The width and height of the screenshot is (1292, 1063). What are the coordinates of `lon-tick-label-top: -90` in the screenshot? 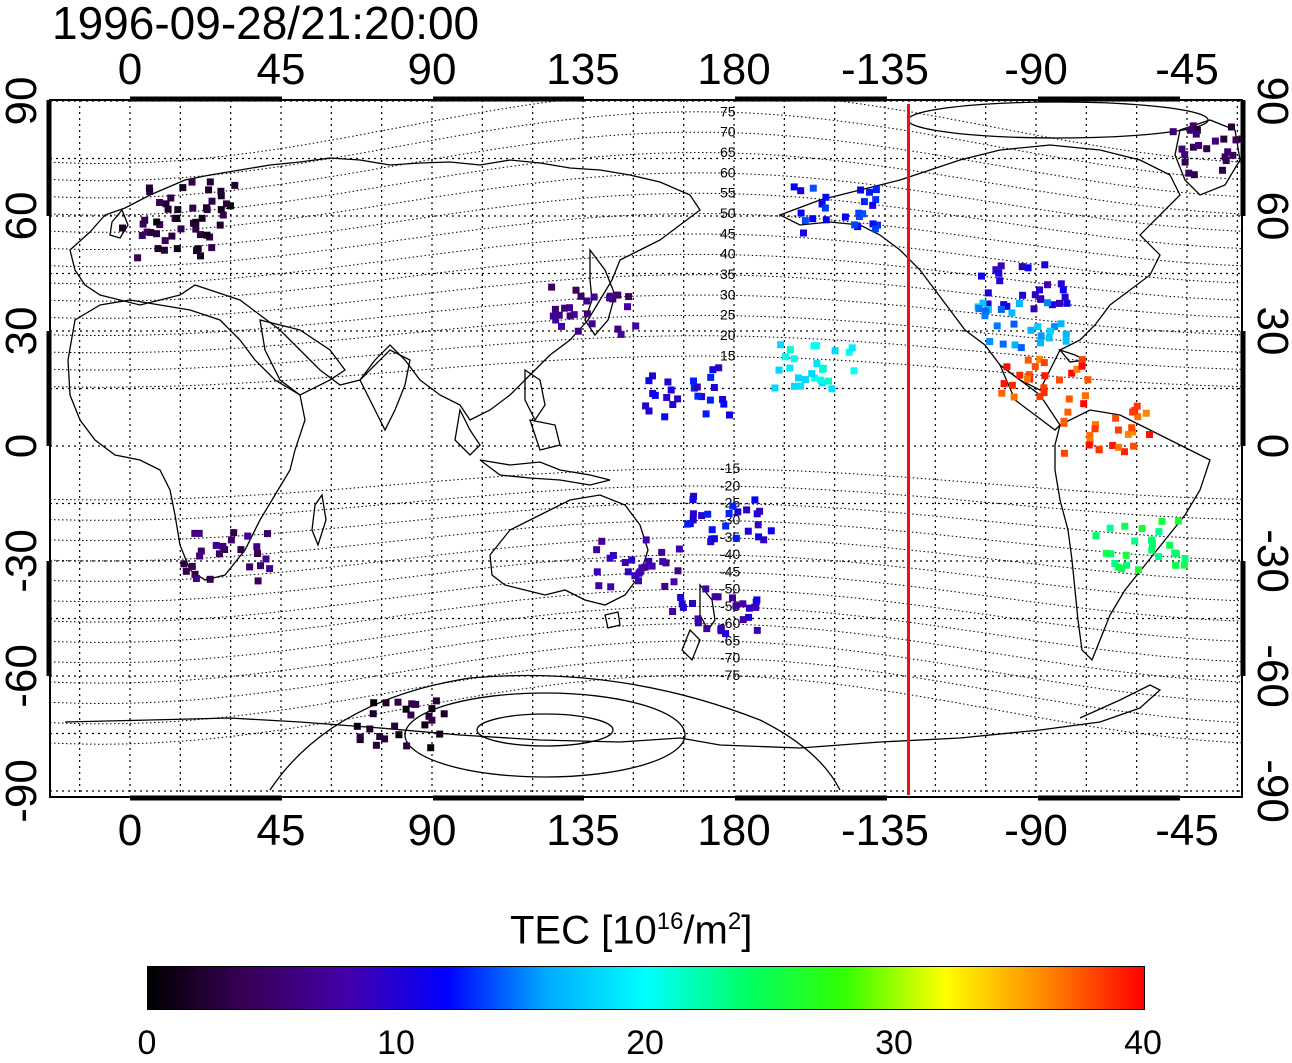 It's located at (1036, 69).